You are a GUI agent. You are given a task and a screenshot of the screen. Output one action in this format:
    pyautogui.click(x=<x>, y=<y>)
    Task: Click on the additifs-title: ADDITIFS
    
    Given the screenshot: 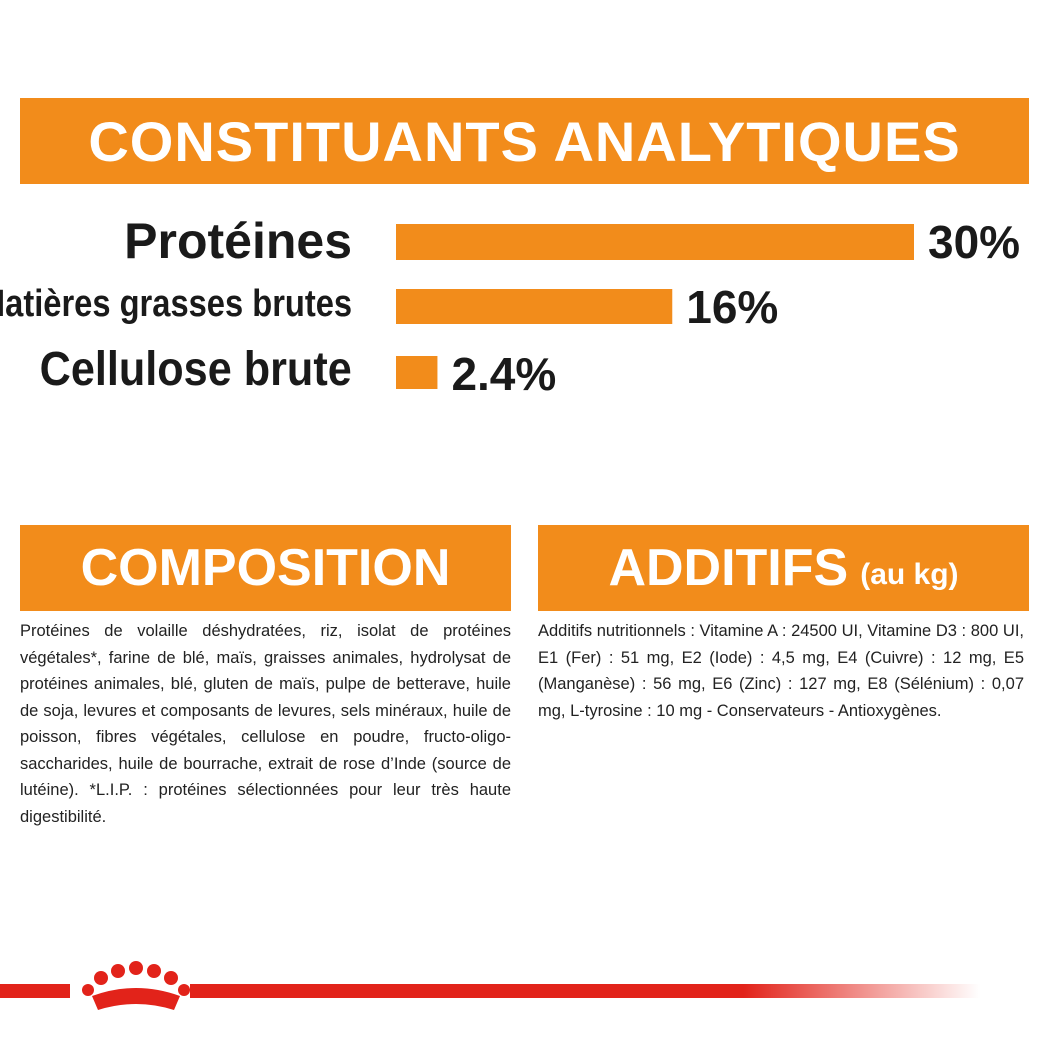 What is the action you would take?
    pyautogui.click(x=728, y=568)
    